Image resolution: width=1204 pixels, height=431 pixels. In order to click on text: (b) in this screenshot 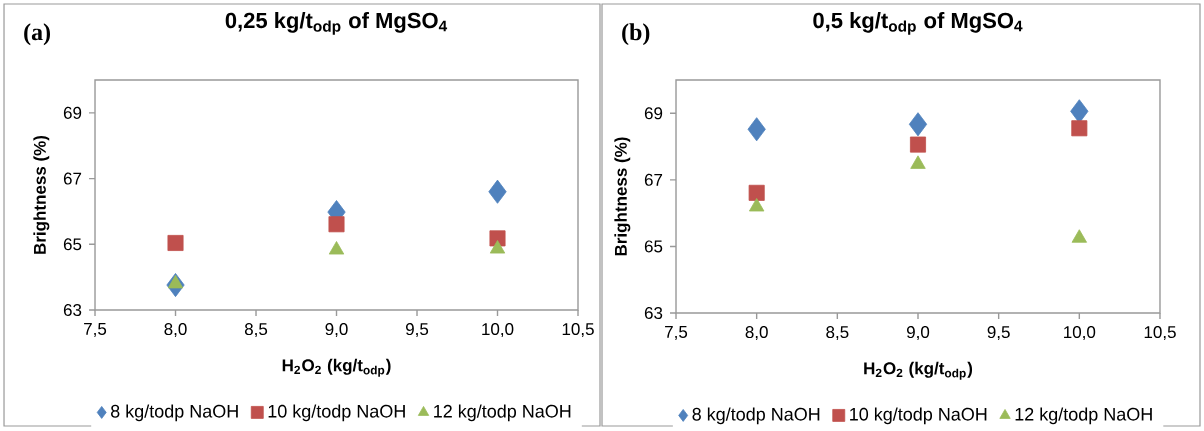, I will do `click(636, 34)`.